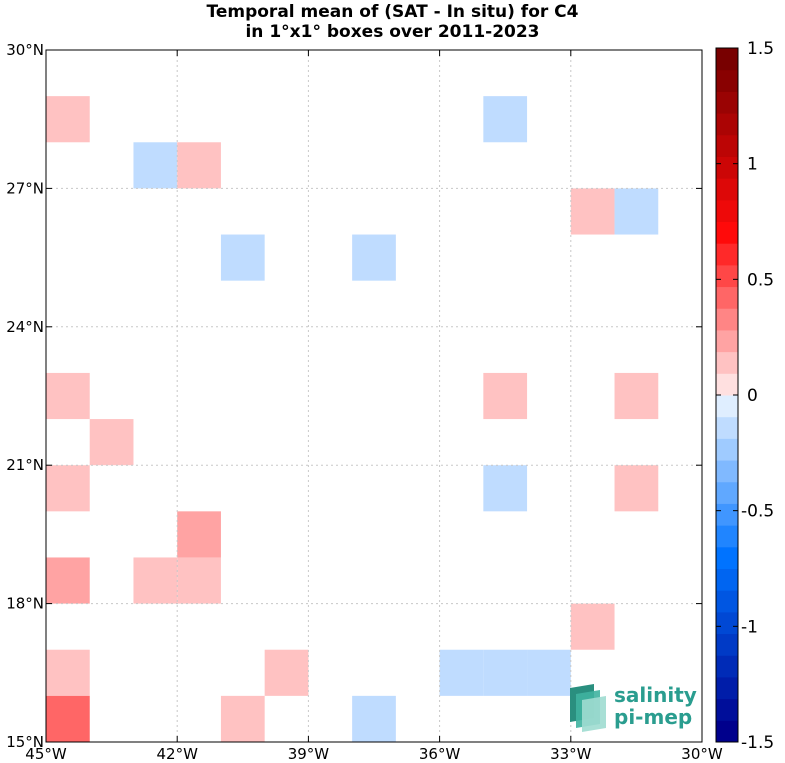 This screenshot has height=763, width=785. I want to click on colorbar-tick-label: 0, so click(752, 396).